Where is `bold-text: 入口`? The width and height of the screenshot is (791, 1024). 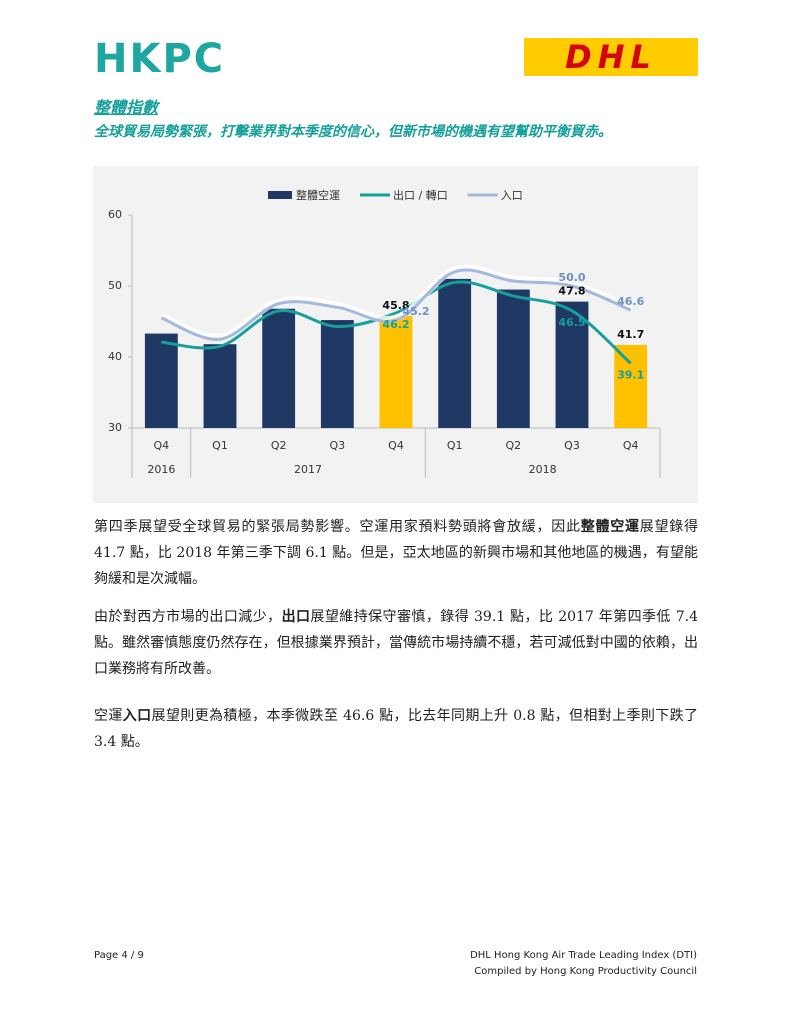
bold-text: 入口 is located at coordinates (137, 716).